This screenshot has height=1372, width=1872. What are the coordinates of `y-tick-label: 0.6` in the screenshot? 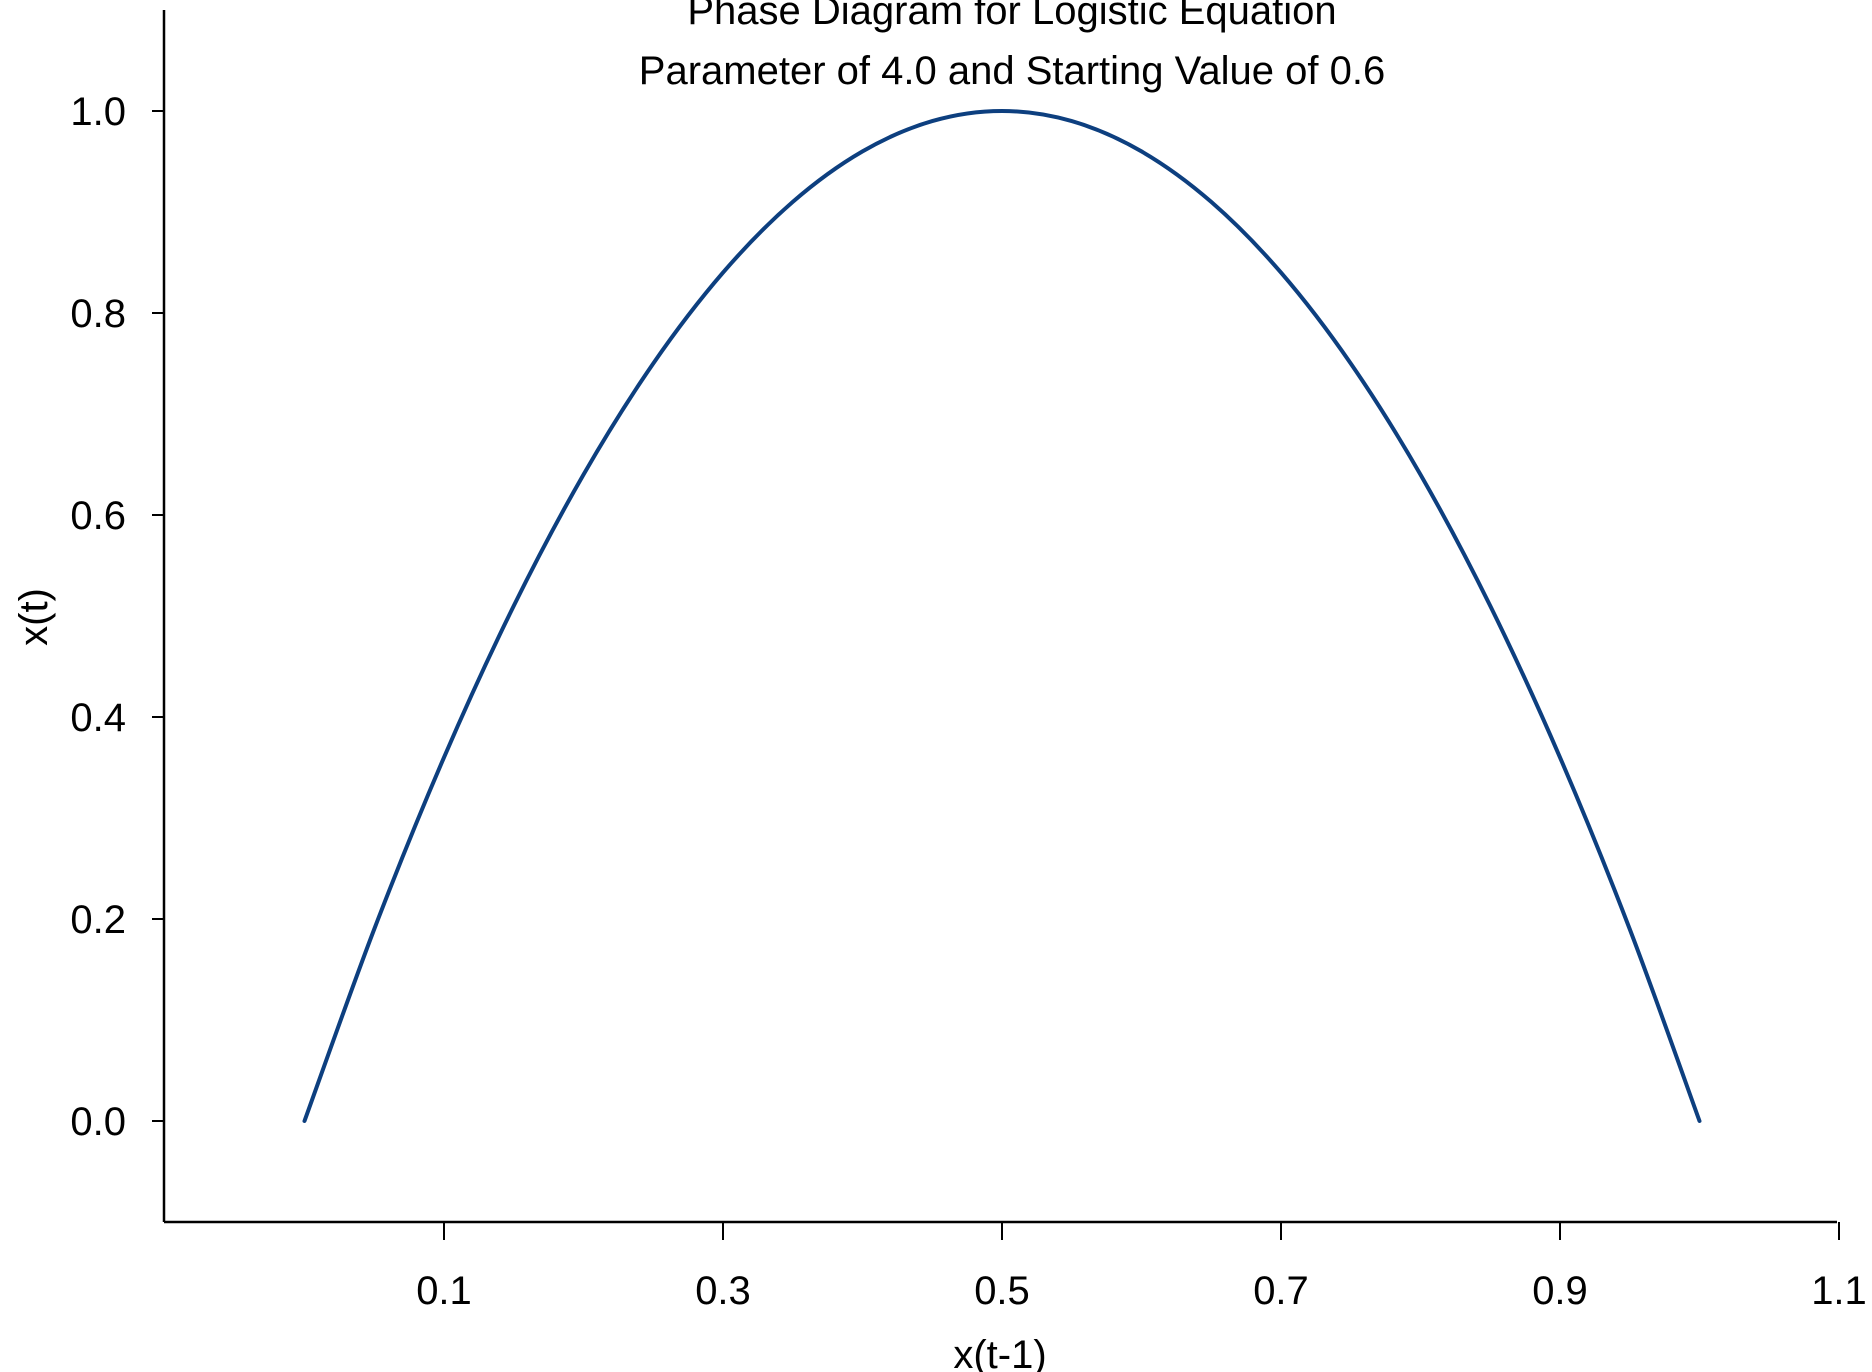 It's located at (98, 516).